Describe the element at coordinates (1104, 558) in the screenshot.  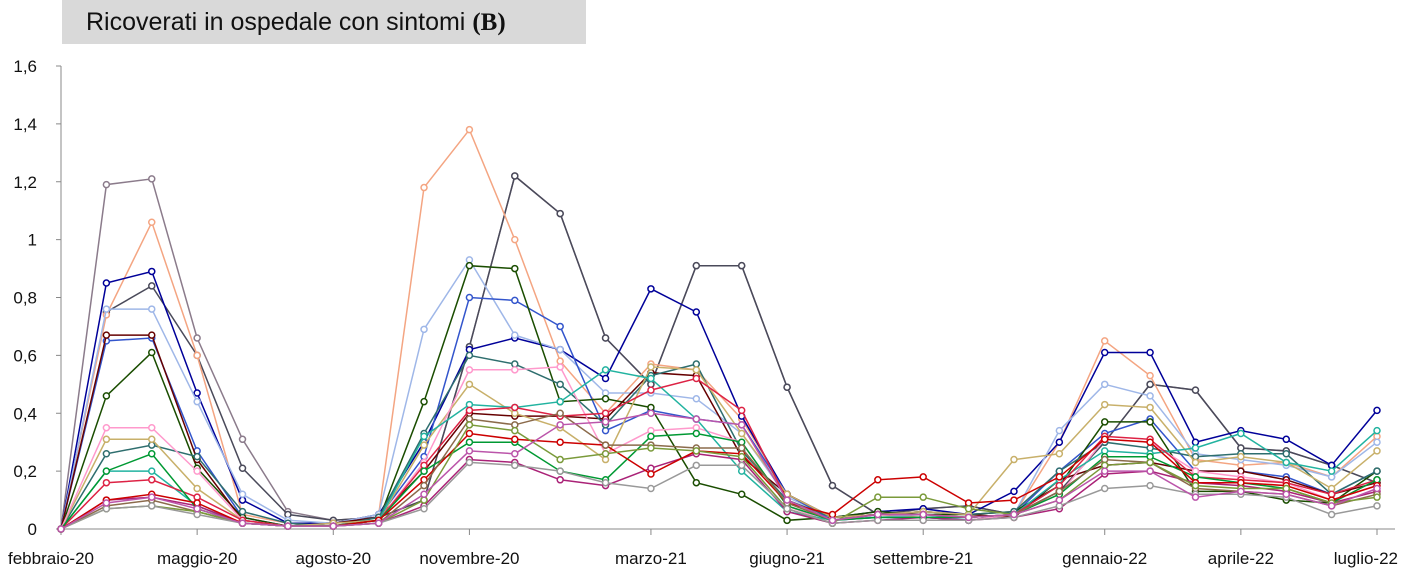
I see `x-tick-label: gennaio-22` at that location.